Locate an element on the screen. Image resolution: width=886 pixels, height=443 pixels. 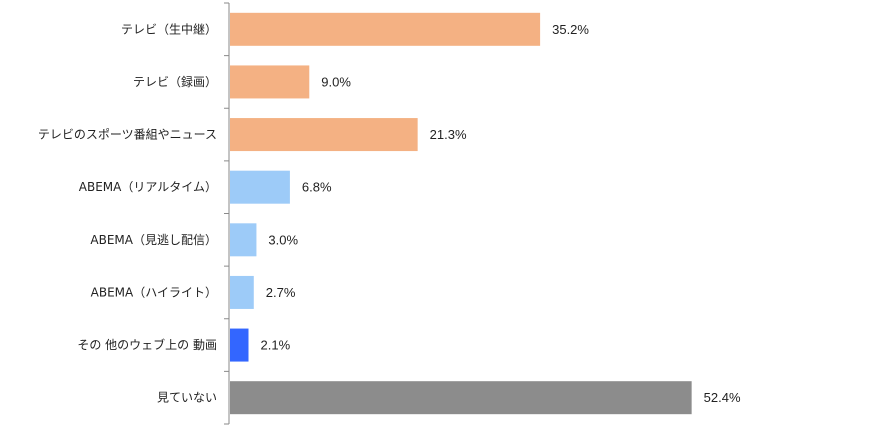
value-label: 9.0% is located at coordinates (336, 81).